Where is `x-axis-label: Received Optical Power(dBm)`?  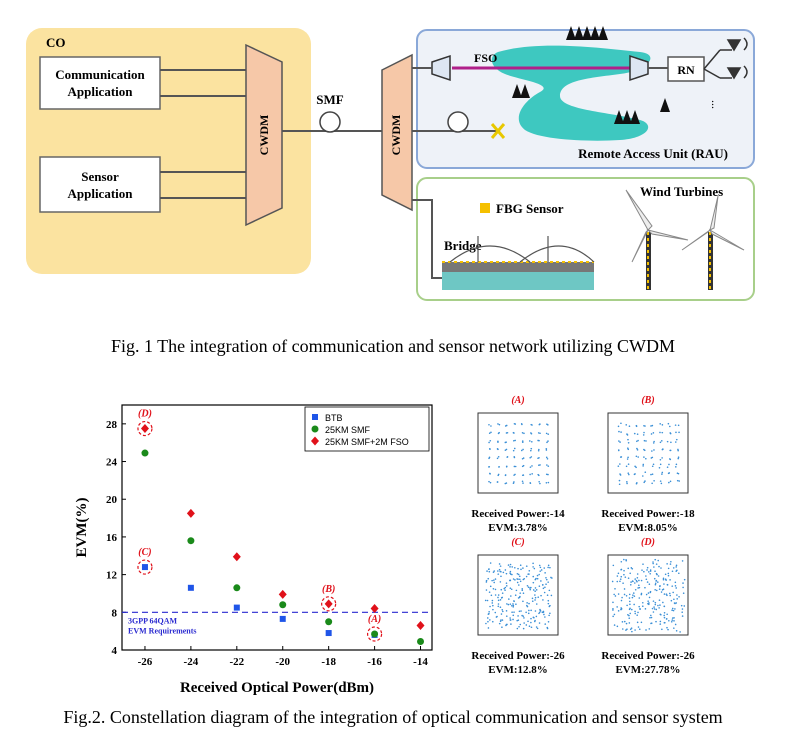
x-axis-label: Received Optical Power(dBm) is located at coordinates (277, 688).